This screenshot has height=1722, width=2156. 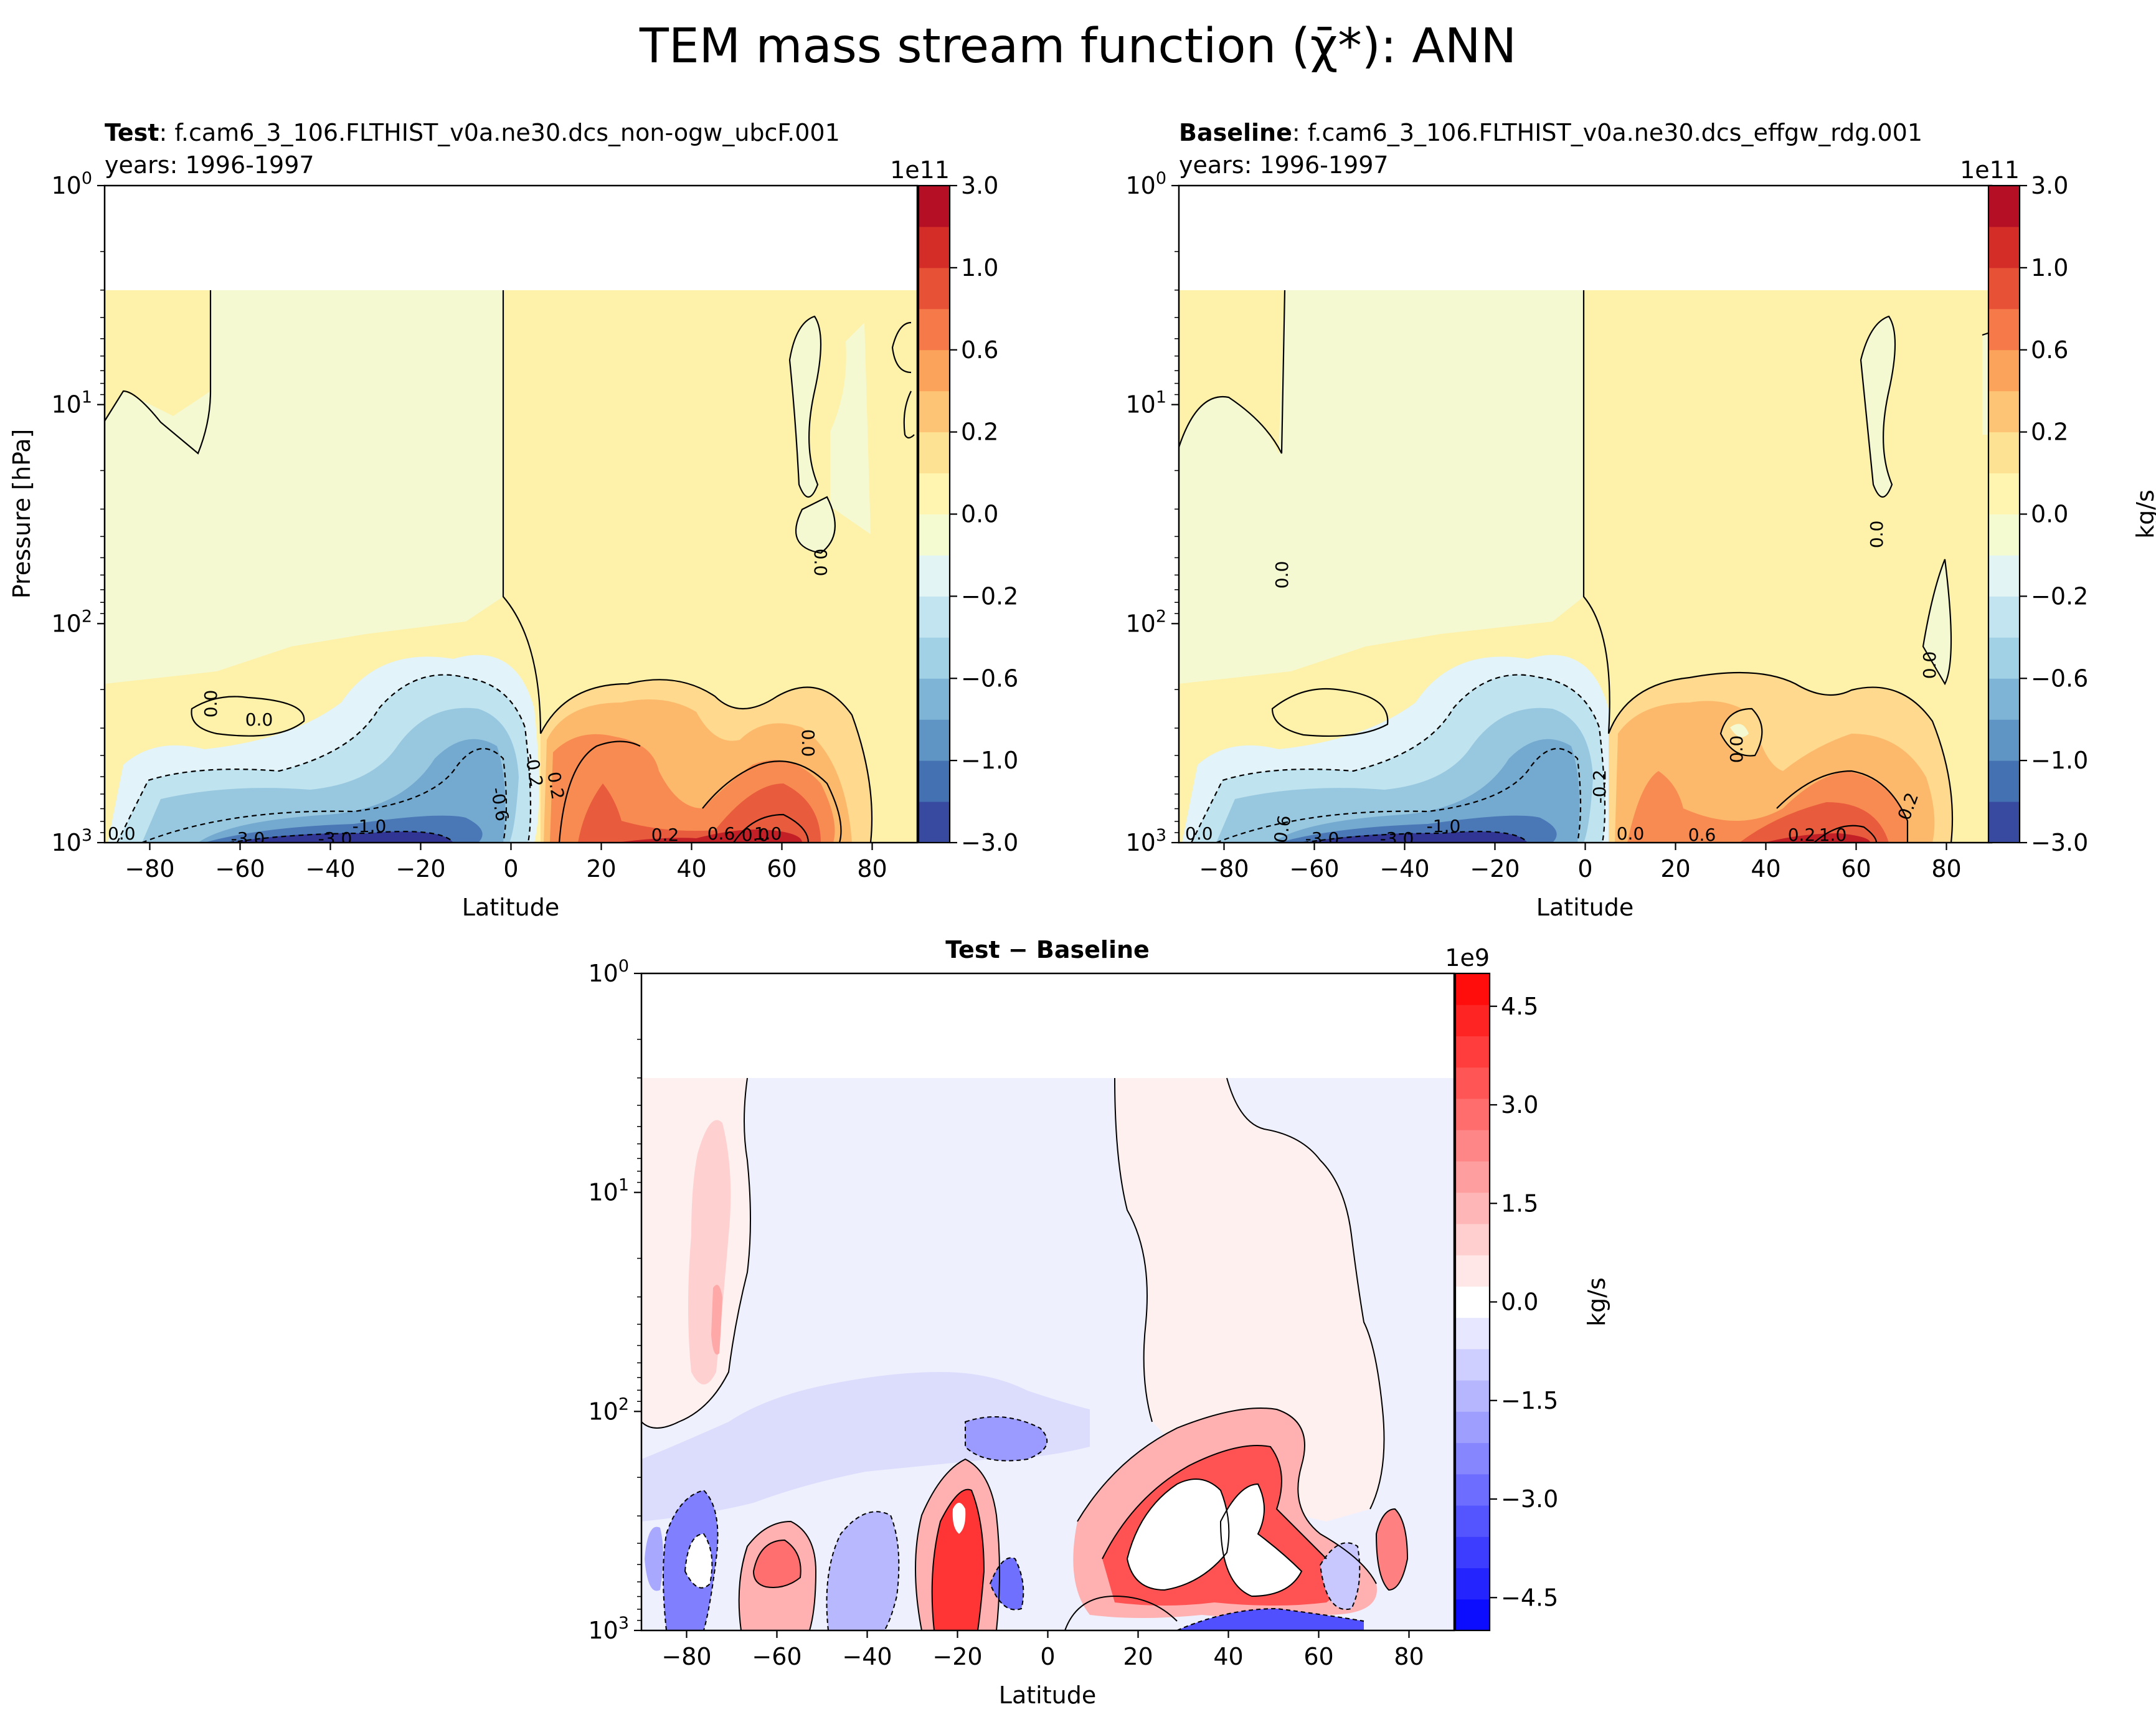 I want to click on baseline-x-tick-label: −80, so click(x=1224, y=868).